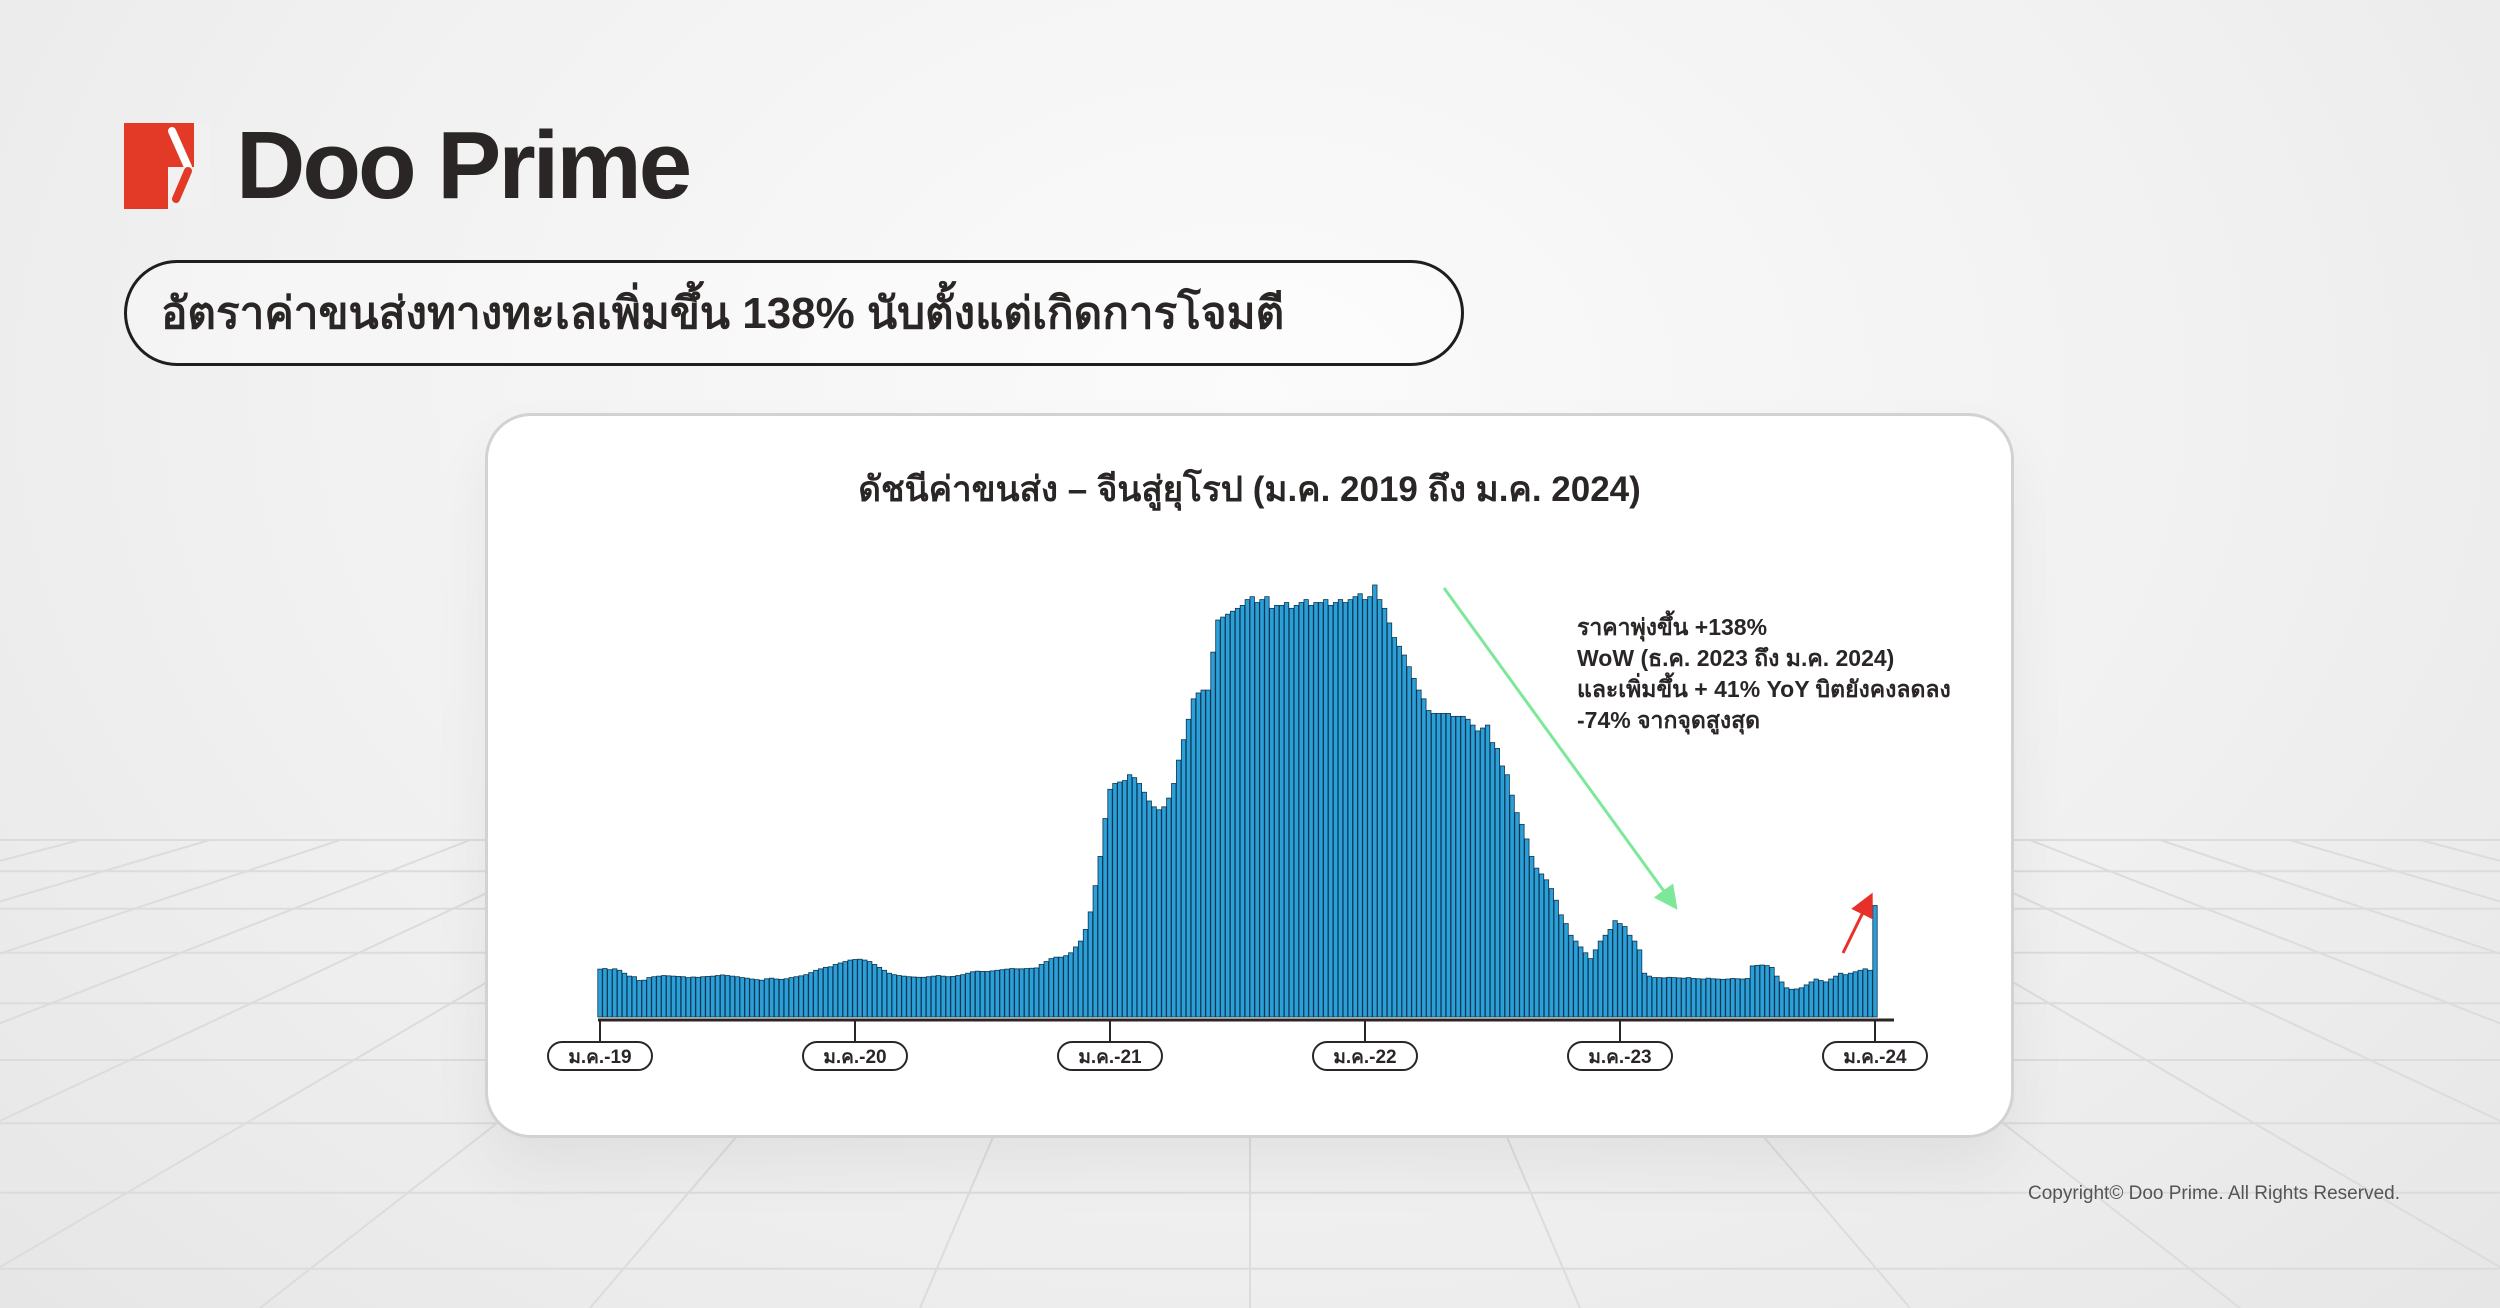 The height and width of the screenshot is (1308, 2500). I want to click on grid-line, so click(2199, 980).